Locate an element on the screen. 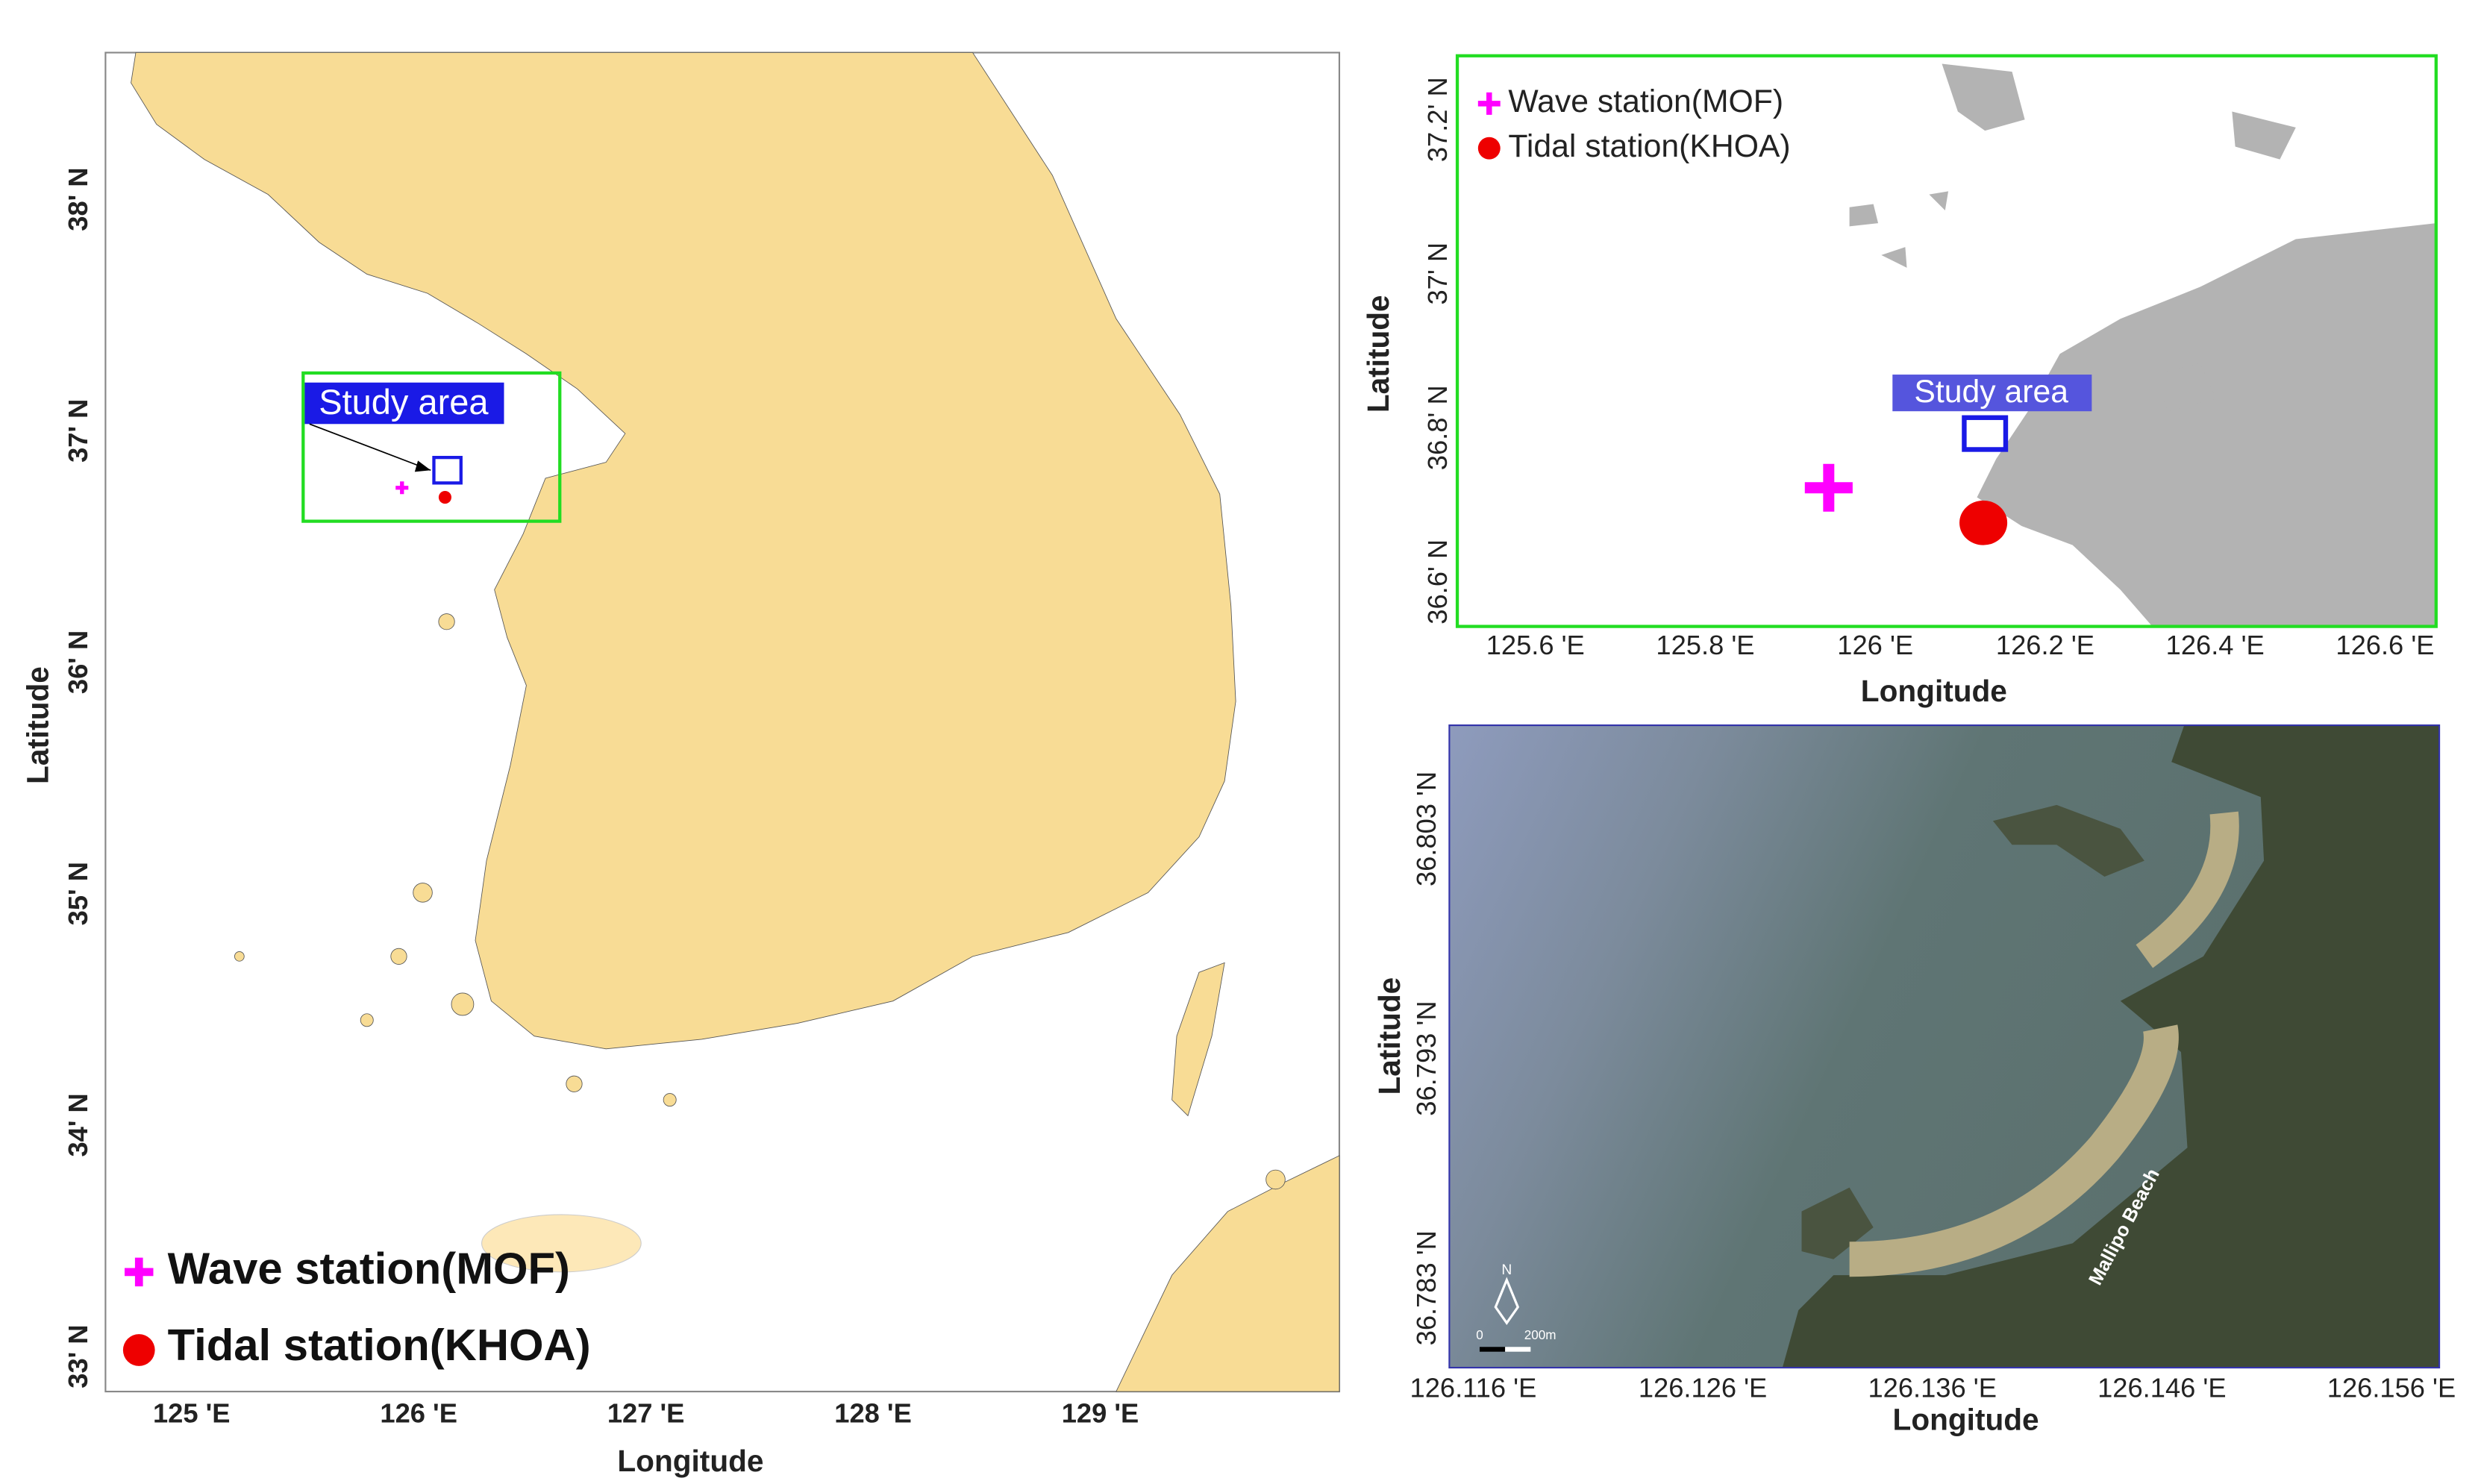 This screenshot has height=1484, width=2481. scale-label: 0 is located at coordinates (1479, 1335).